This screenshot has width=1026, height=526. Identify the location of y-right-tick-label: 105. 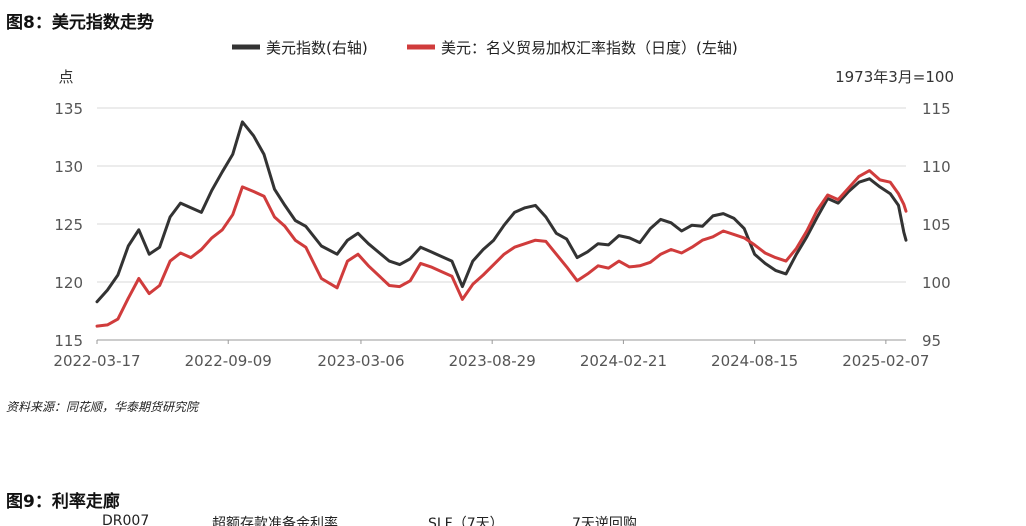
(936, 225).